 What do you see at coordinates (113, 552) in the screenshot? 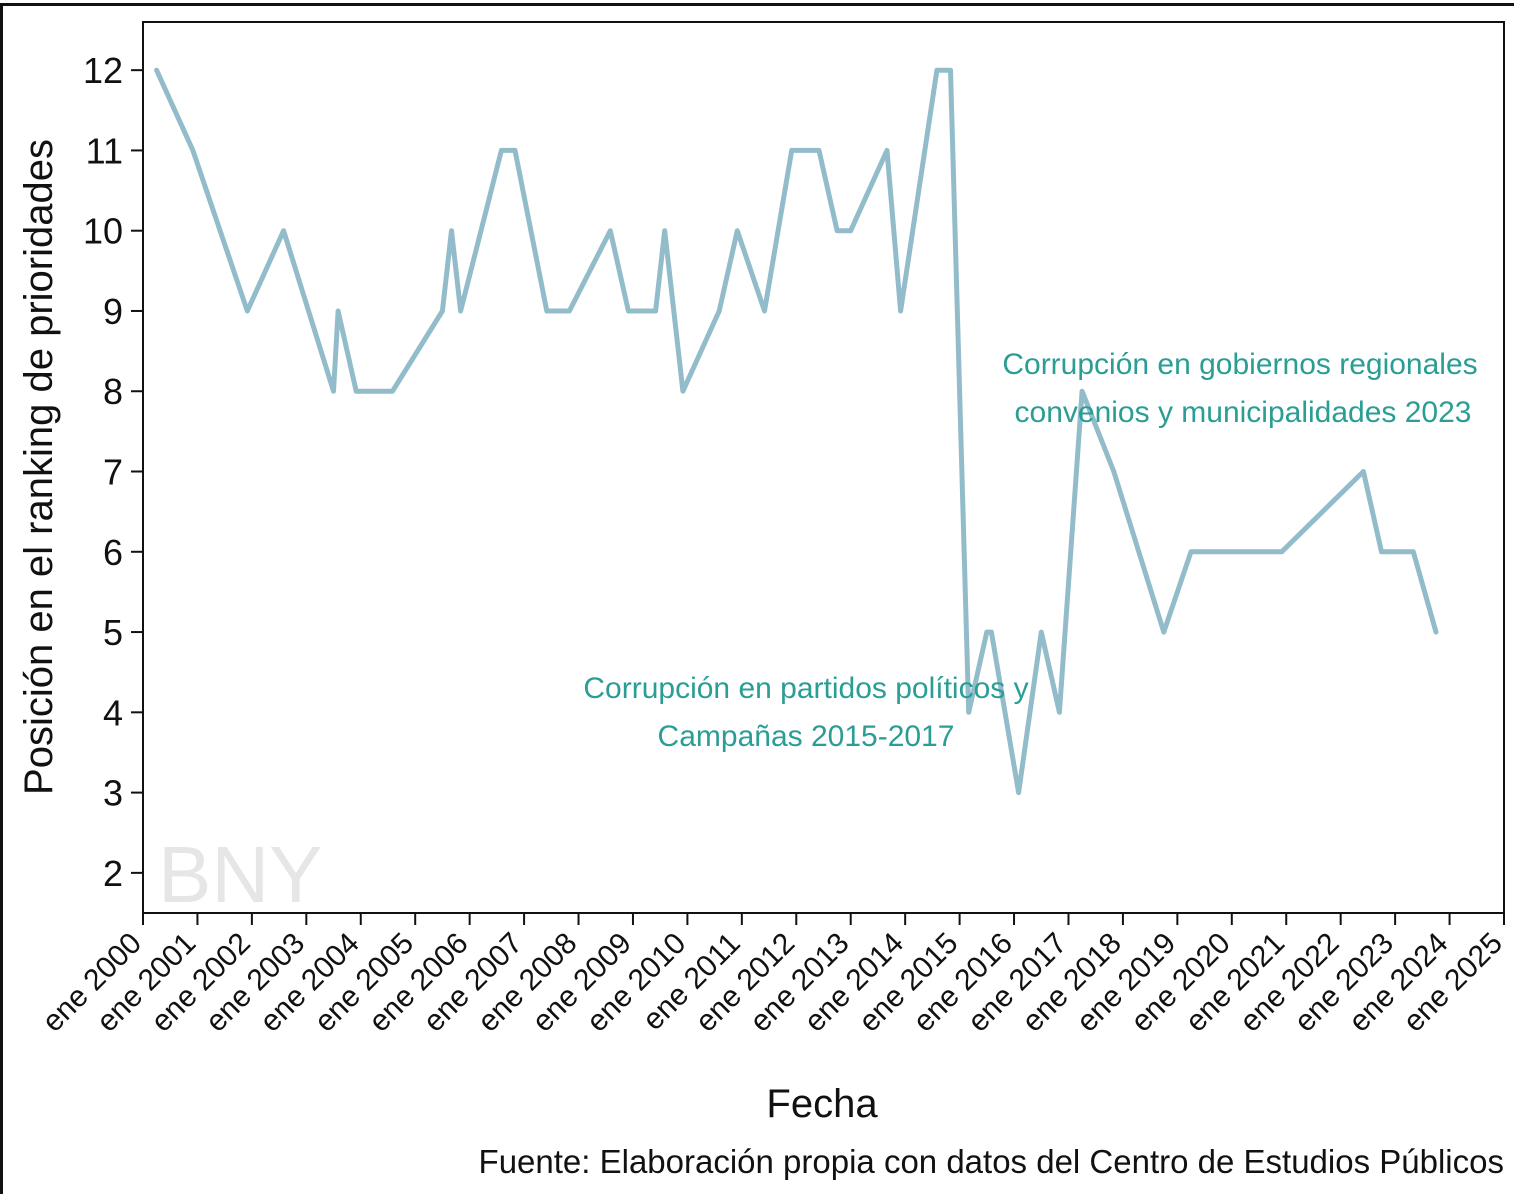
I see `y-tick-label: 6` at bounding box center [113, 552].